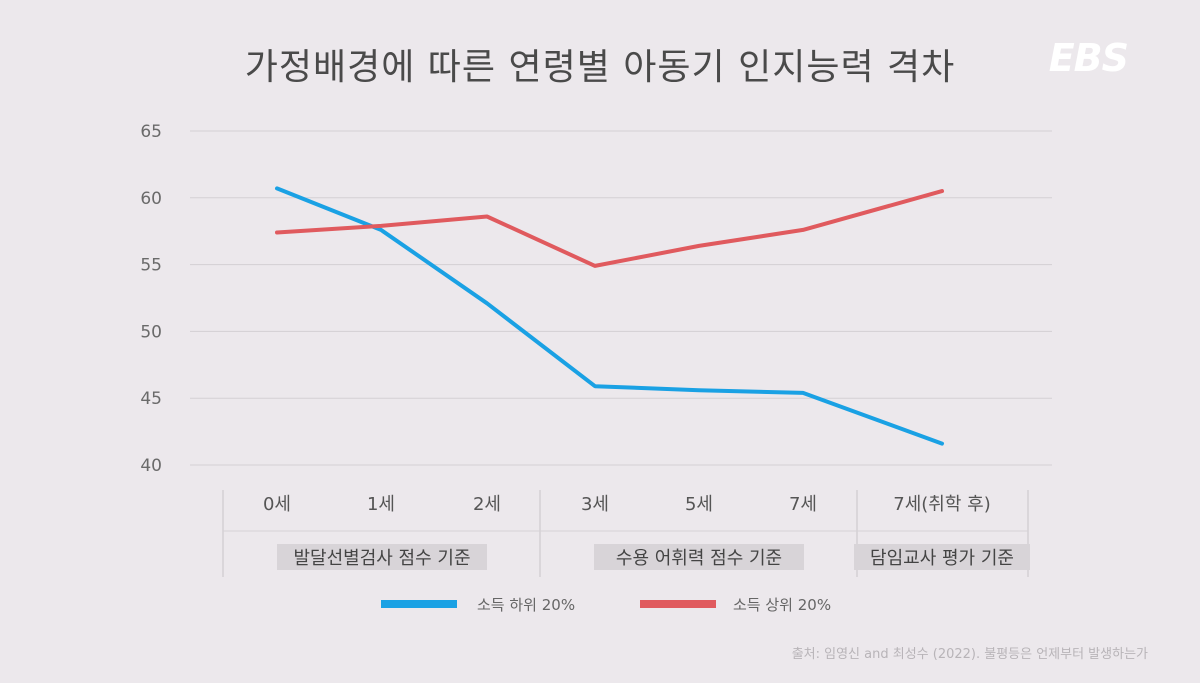  Describe the element at coordinates (782, 605) in the screenshot. I see `legend-label: 소득 상위 20%` at that location.